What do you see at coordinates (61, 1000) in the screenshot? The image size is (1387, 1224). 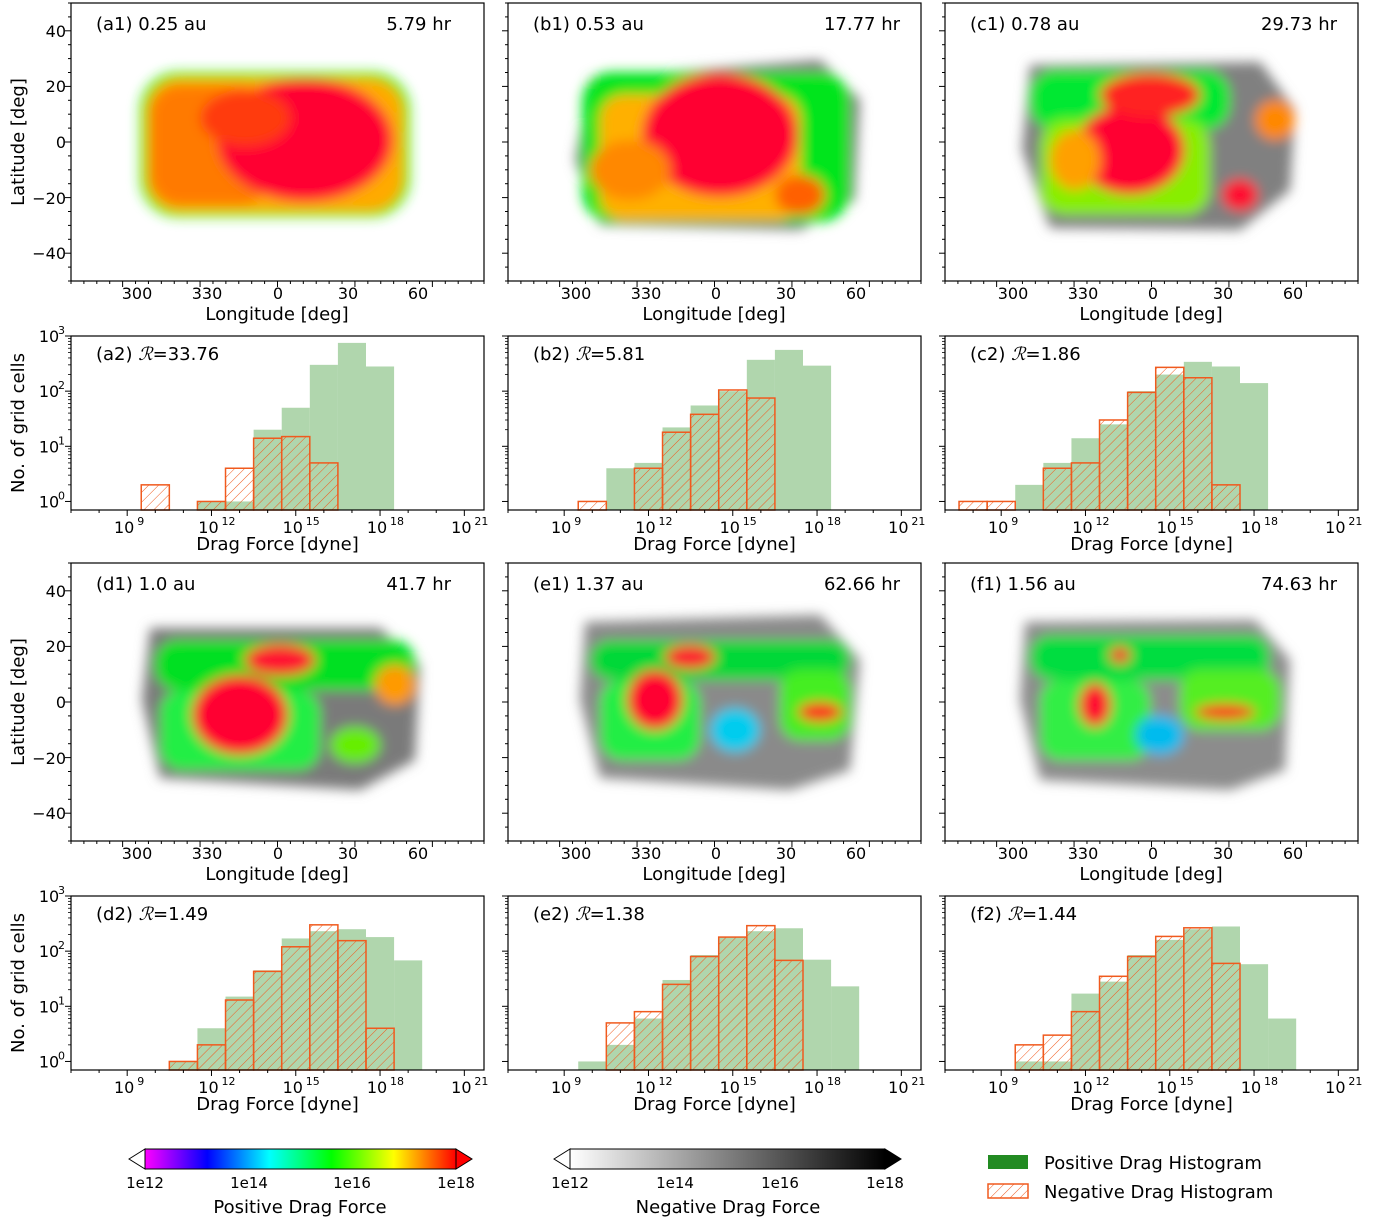 I see `hist-ytick-exponent: 1` at bounding box center [61, 1000].